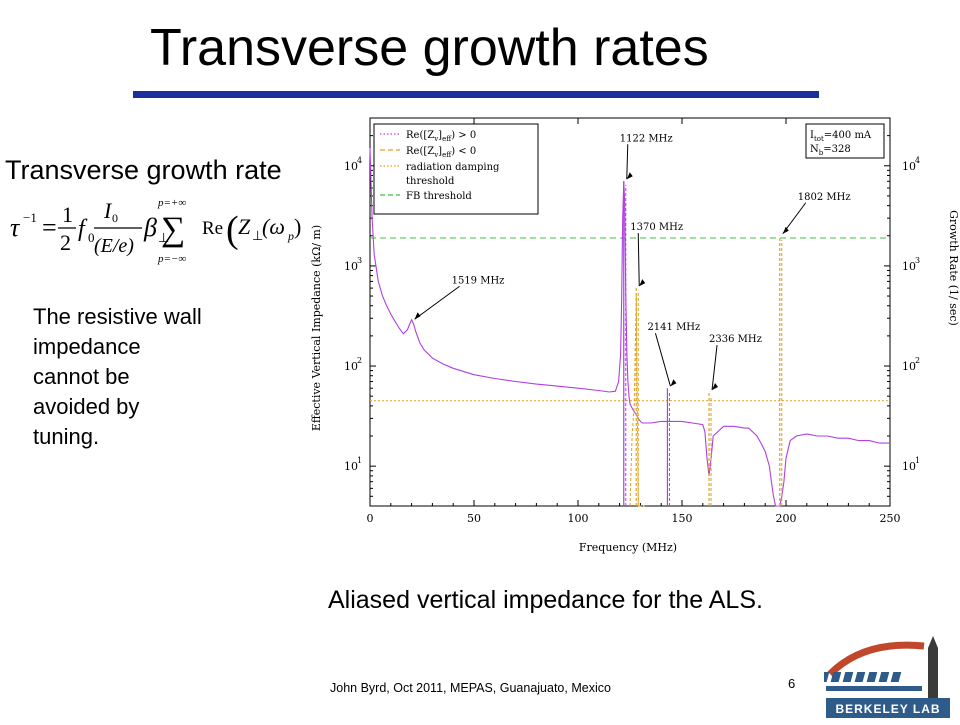 This screenshot has width=960, height=725. What do you see at coordinates (273, 226) in the screenshot?
I see `formula-omega: (ω` at bounding box center [273, 226].